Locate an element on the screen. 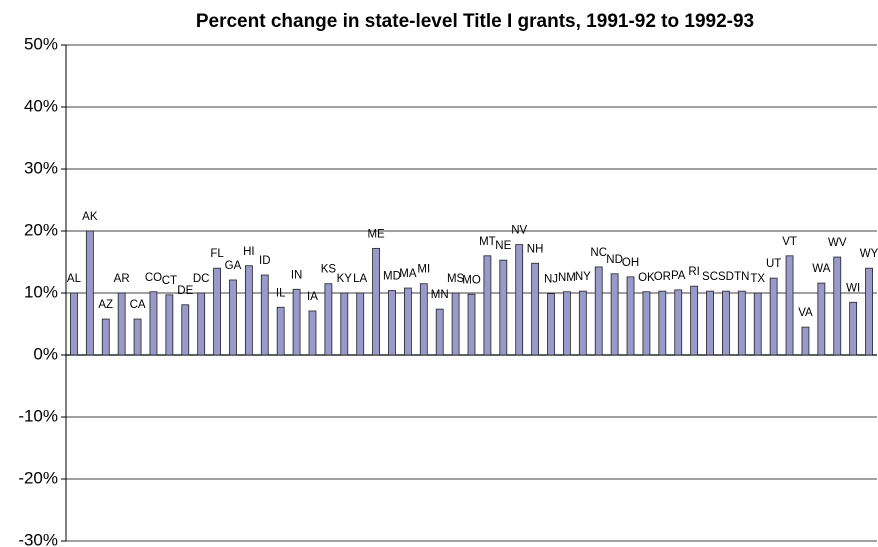 This screenshot has width=878, height=547. bar-label: MD is located at coordinates (392, 277).